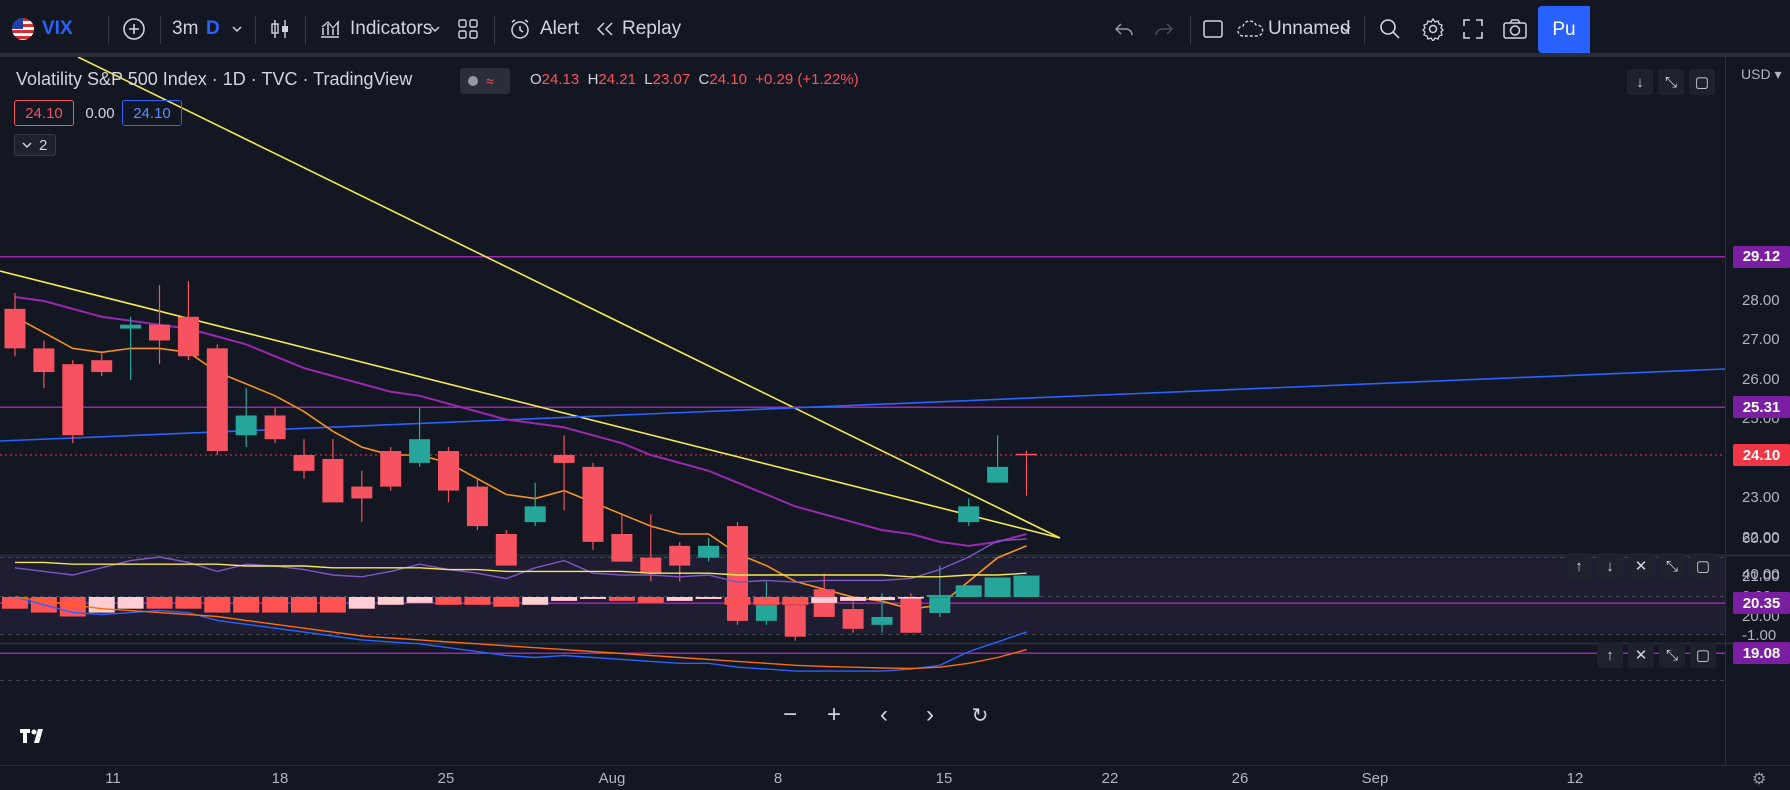 The width and height of the screenshot is (1790, 790). I want to click on interval-button: 3m, so click(185, 29).